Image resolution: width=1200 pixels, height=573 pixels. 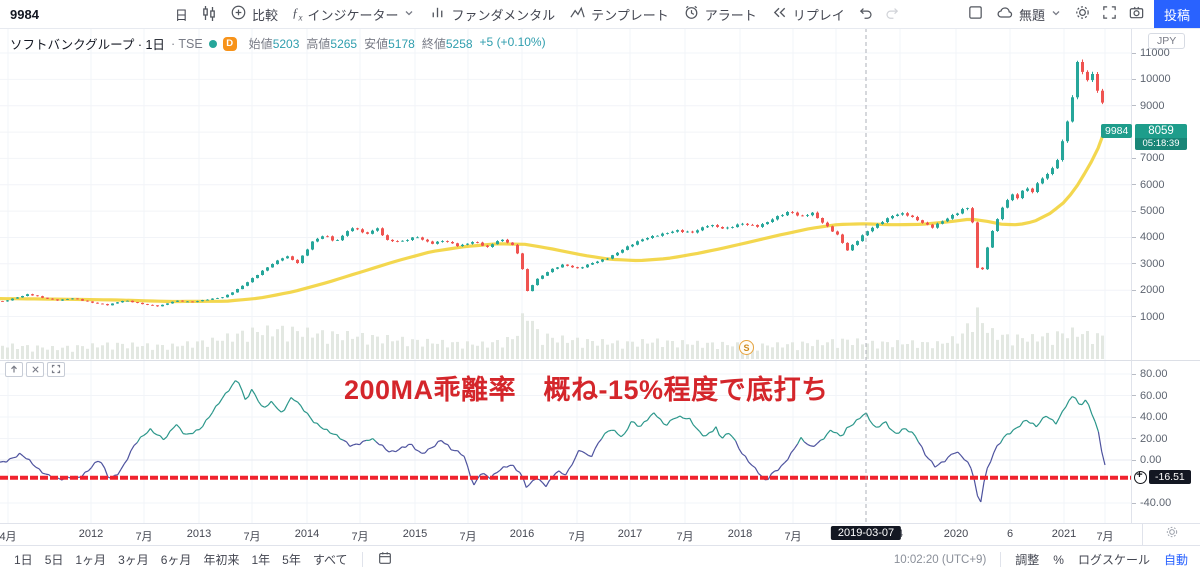 I want to click on time-axis-settings, so click(x=1171, y=534).